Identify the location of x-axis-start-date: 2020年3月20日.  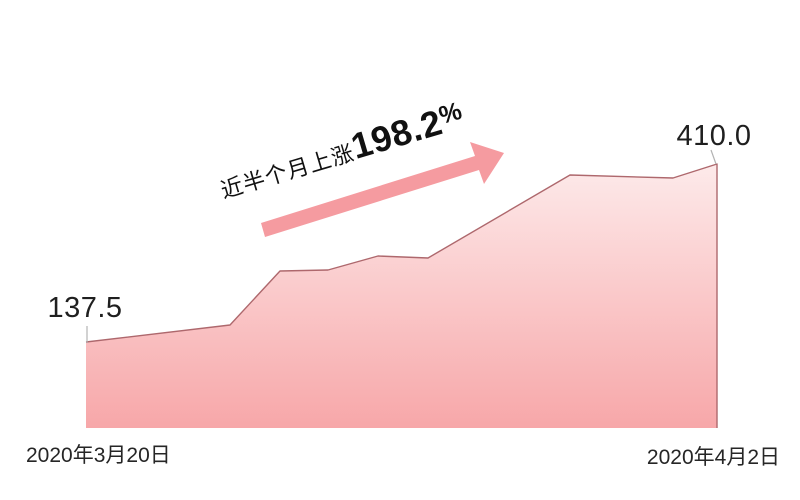
(98, 455).